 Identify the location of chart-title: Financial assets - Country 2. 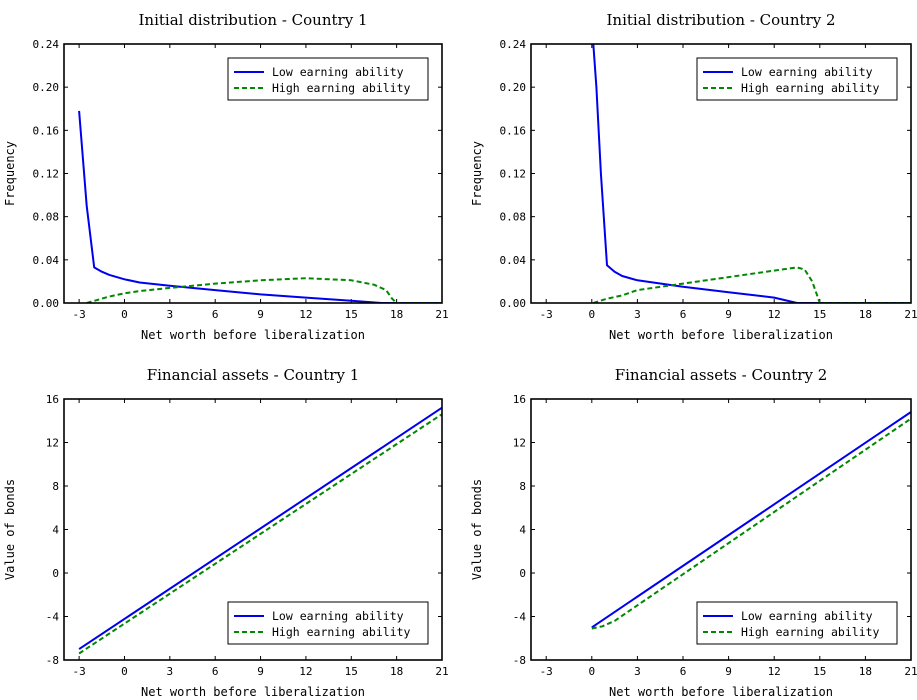
(721, 375).